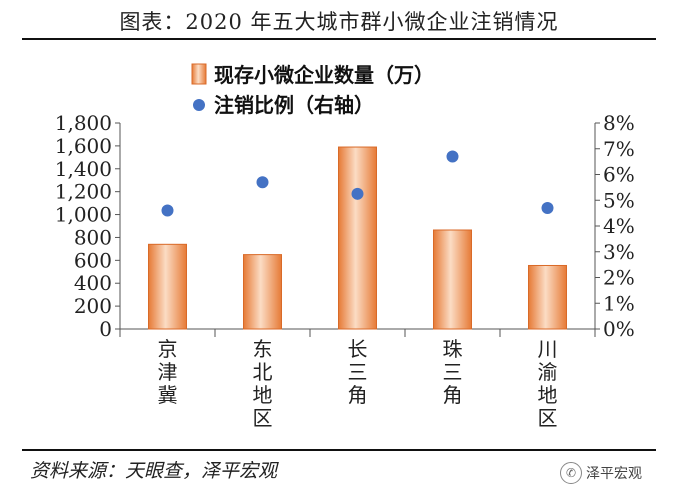 This screenshot has height=493, width=678. What do you see at coordinates (619, 303) in the screenshot?
I see `right-tick-label: 1%` at bounding box center [619, 303].